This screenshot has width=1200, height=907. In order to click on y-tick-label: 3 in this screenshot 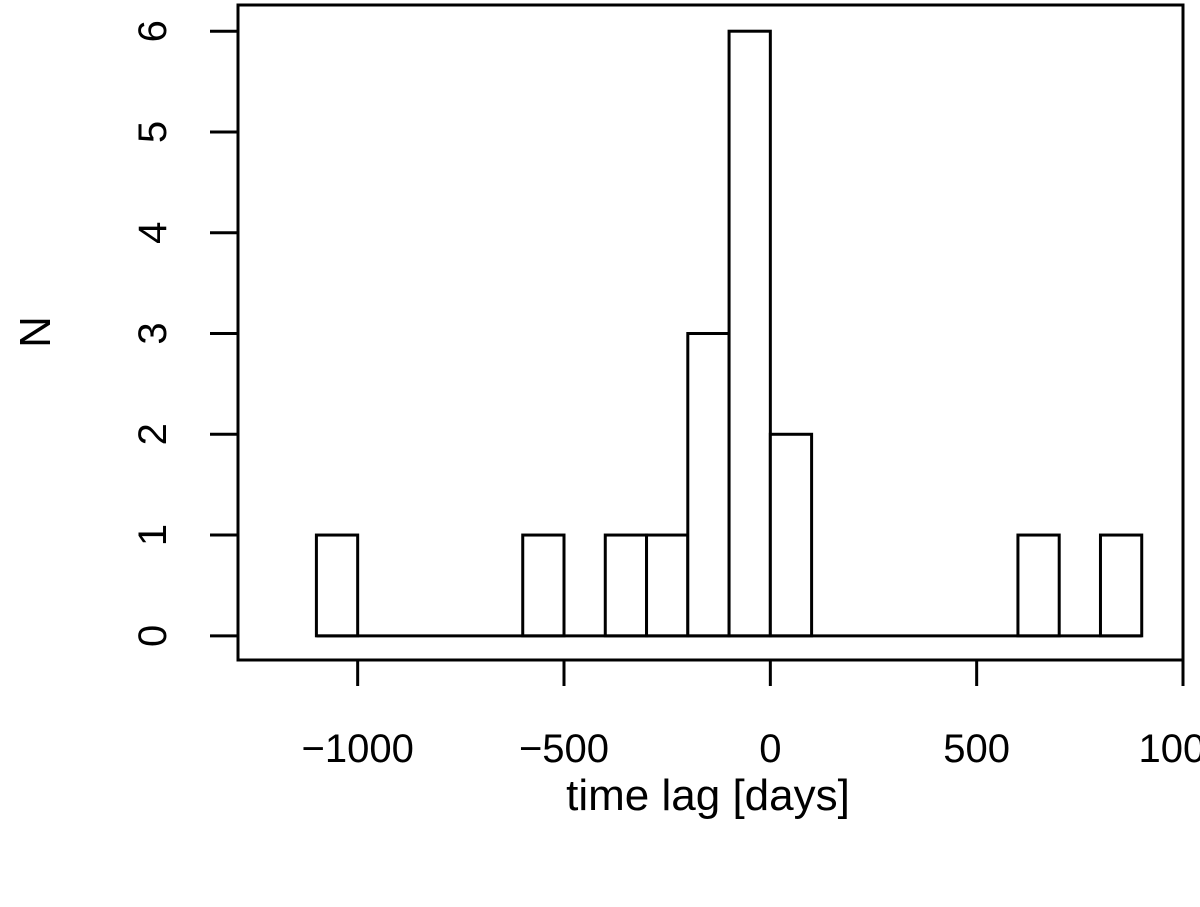, I will do `click(153, 333)`.